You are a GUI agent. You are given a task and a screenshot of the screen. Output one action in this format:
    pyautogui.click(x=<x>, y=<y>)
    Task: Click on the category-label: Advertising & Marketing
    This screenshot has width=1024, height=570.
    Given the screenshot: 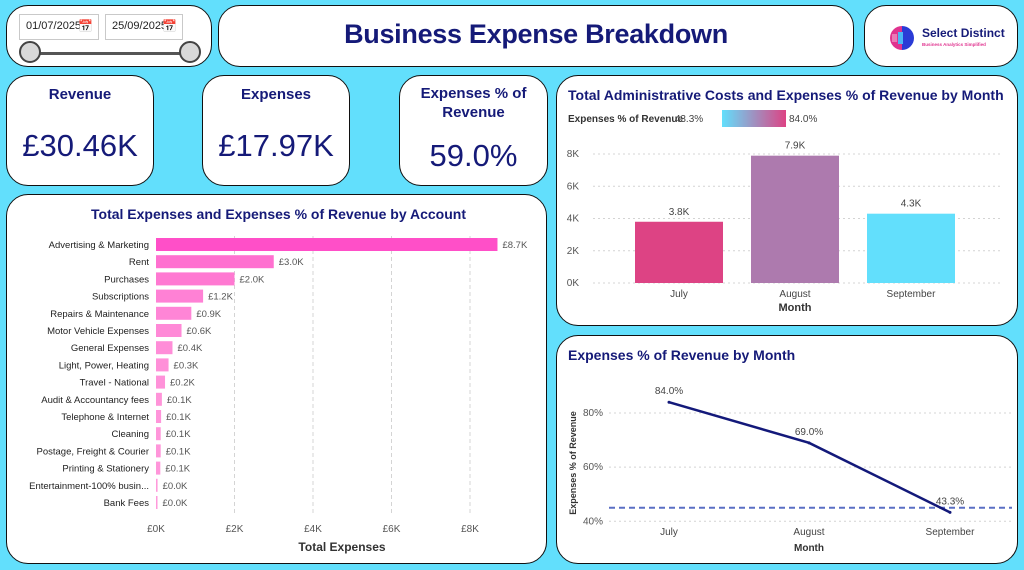 What is the action you would take?
    pyautogui.click(x=99, y=245)
    